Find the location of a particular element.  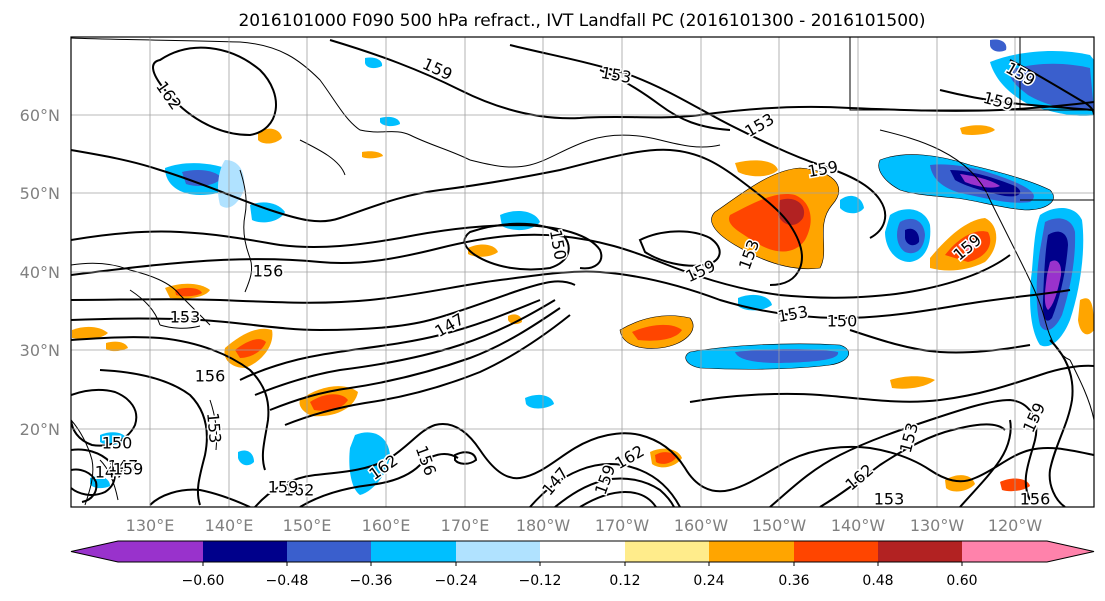

lon-label: 170°E is located at coordinates (465, 525).